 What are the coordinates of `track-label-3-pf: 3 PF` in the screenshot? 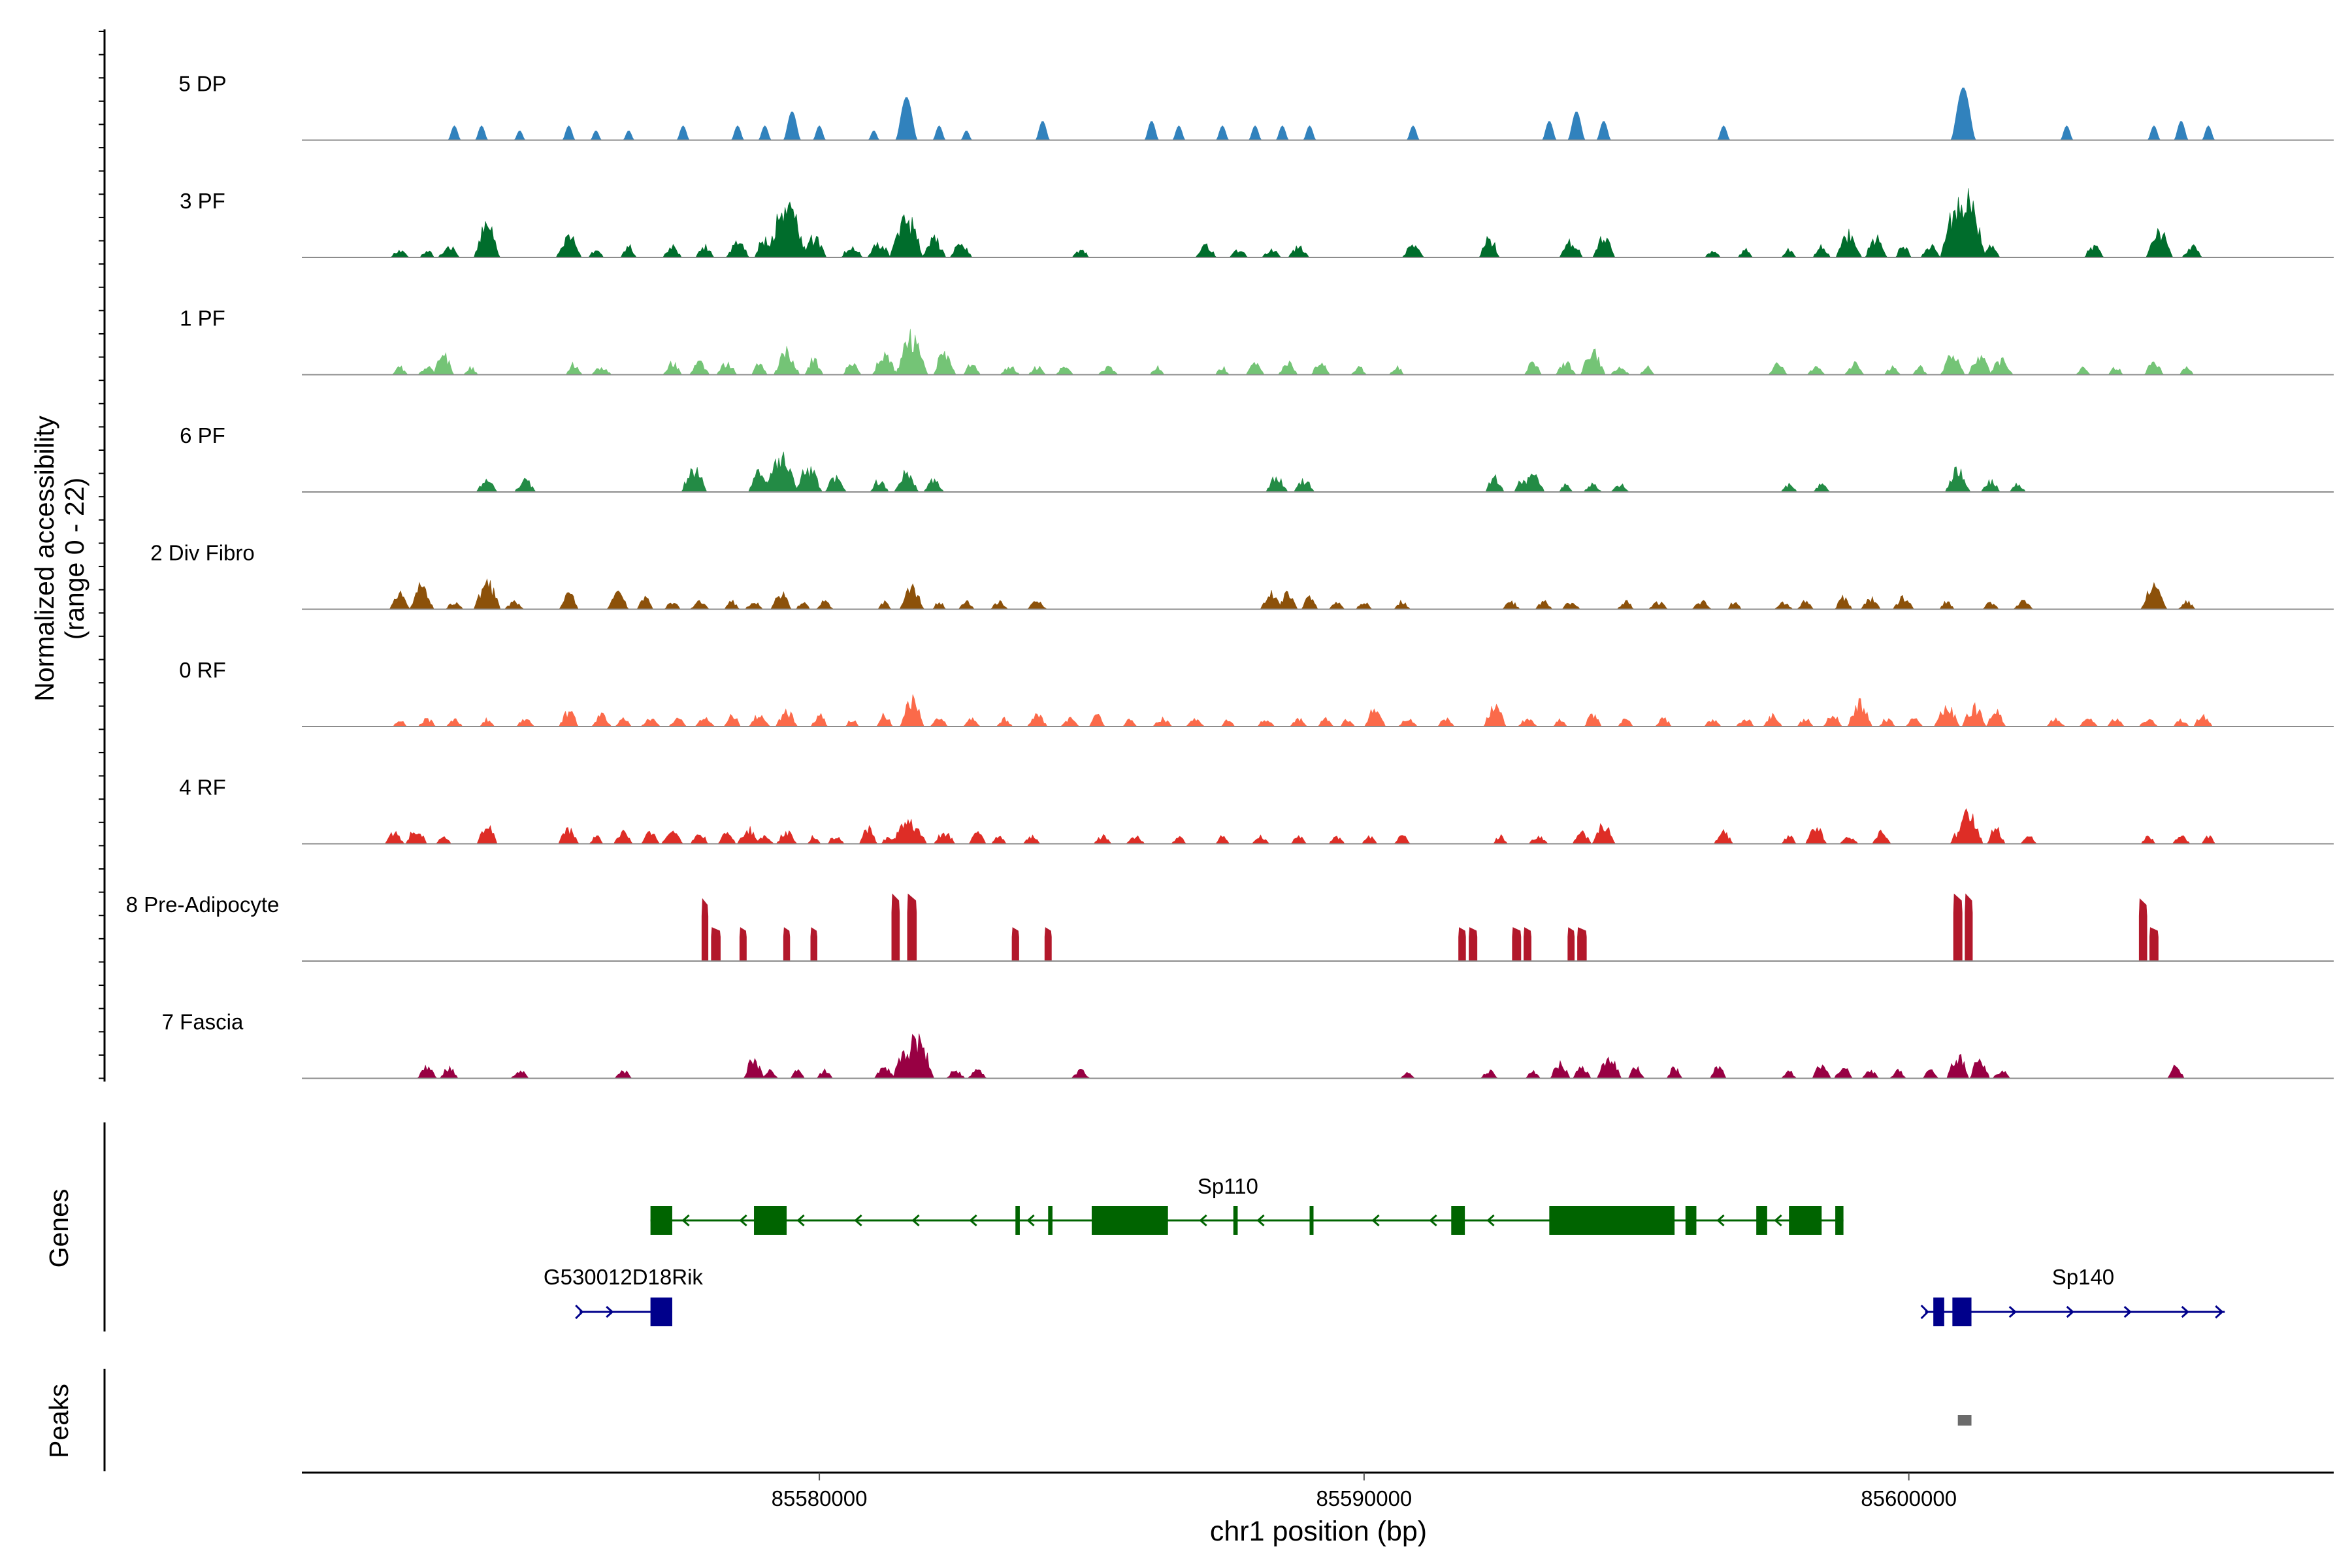 It's located at (202, 201).